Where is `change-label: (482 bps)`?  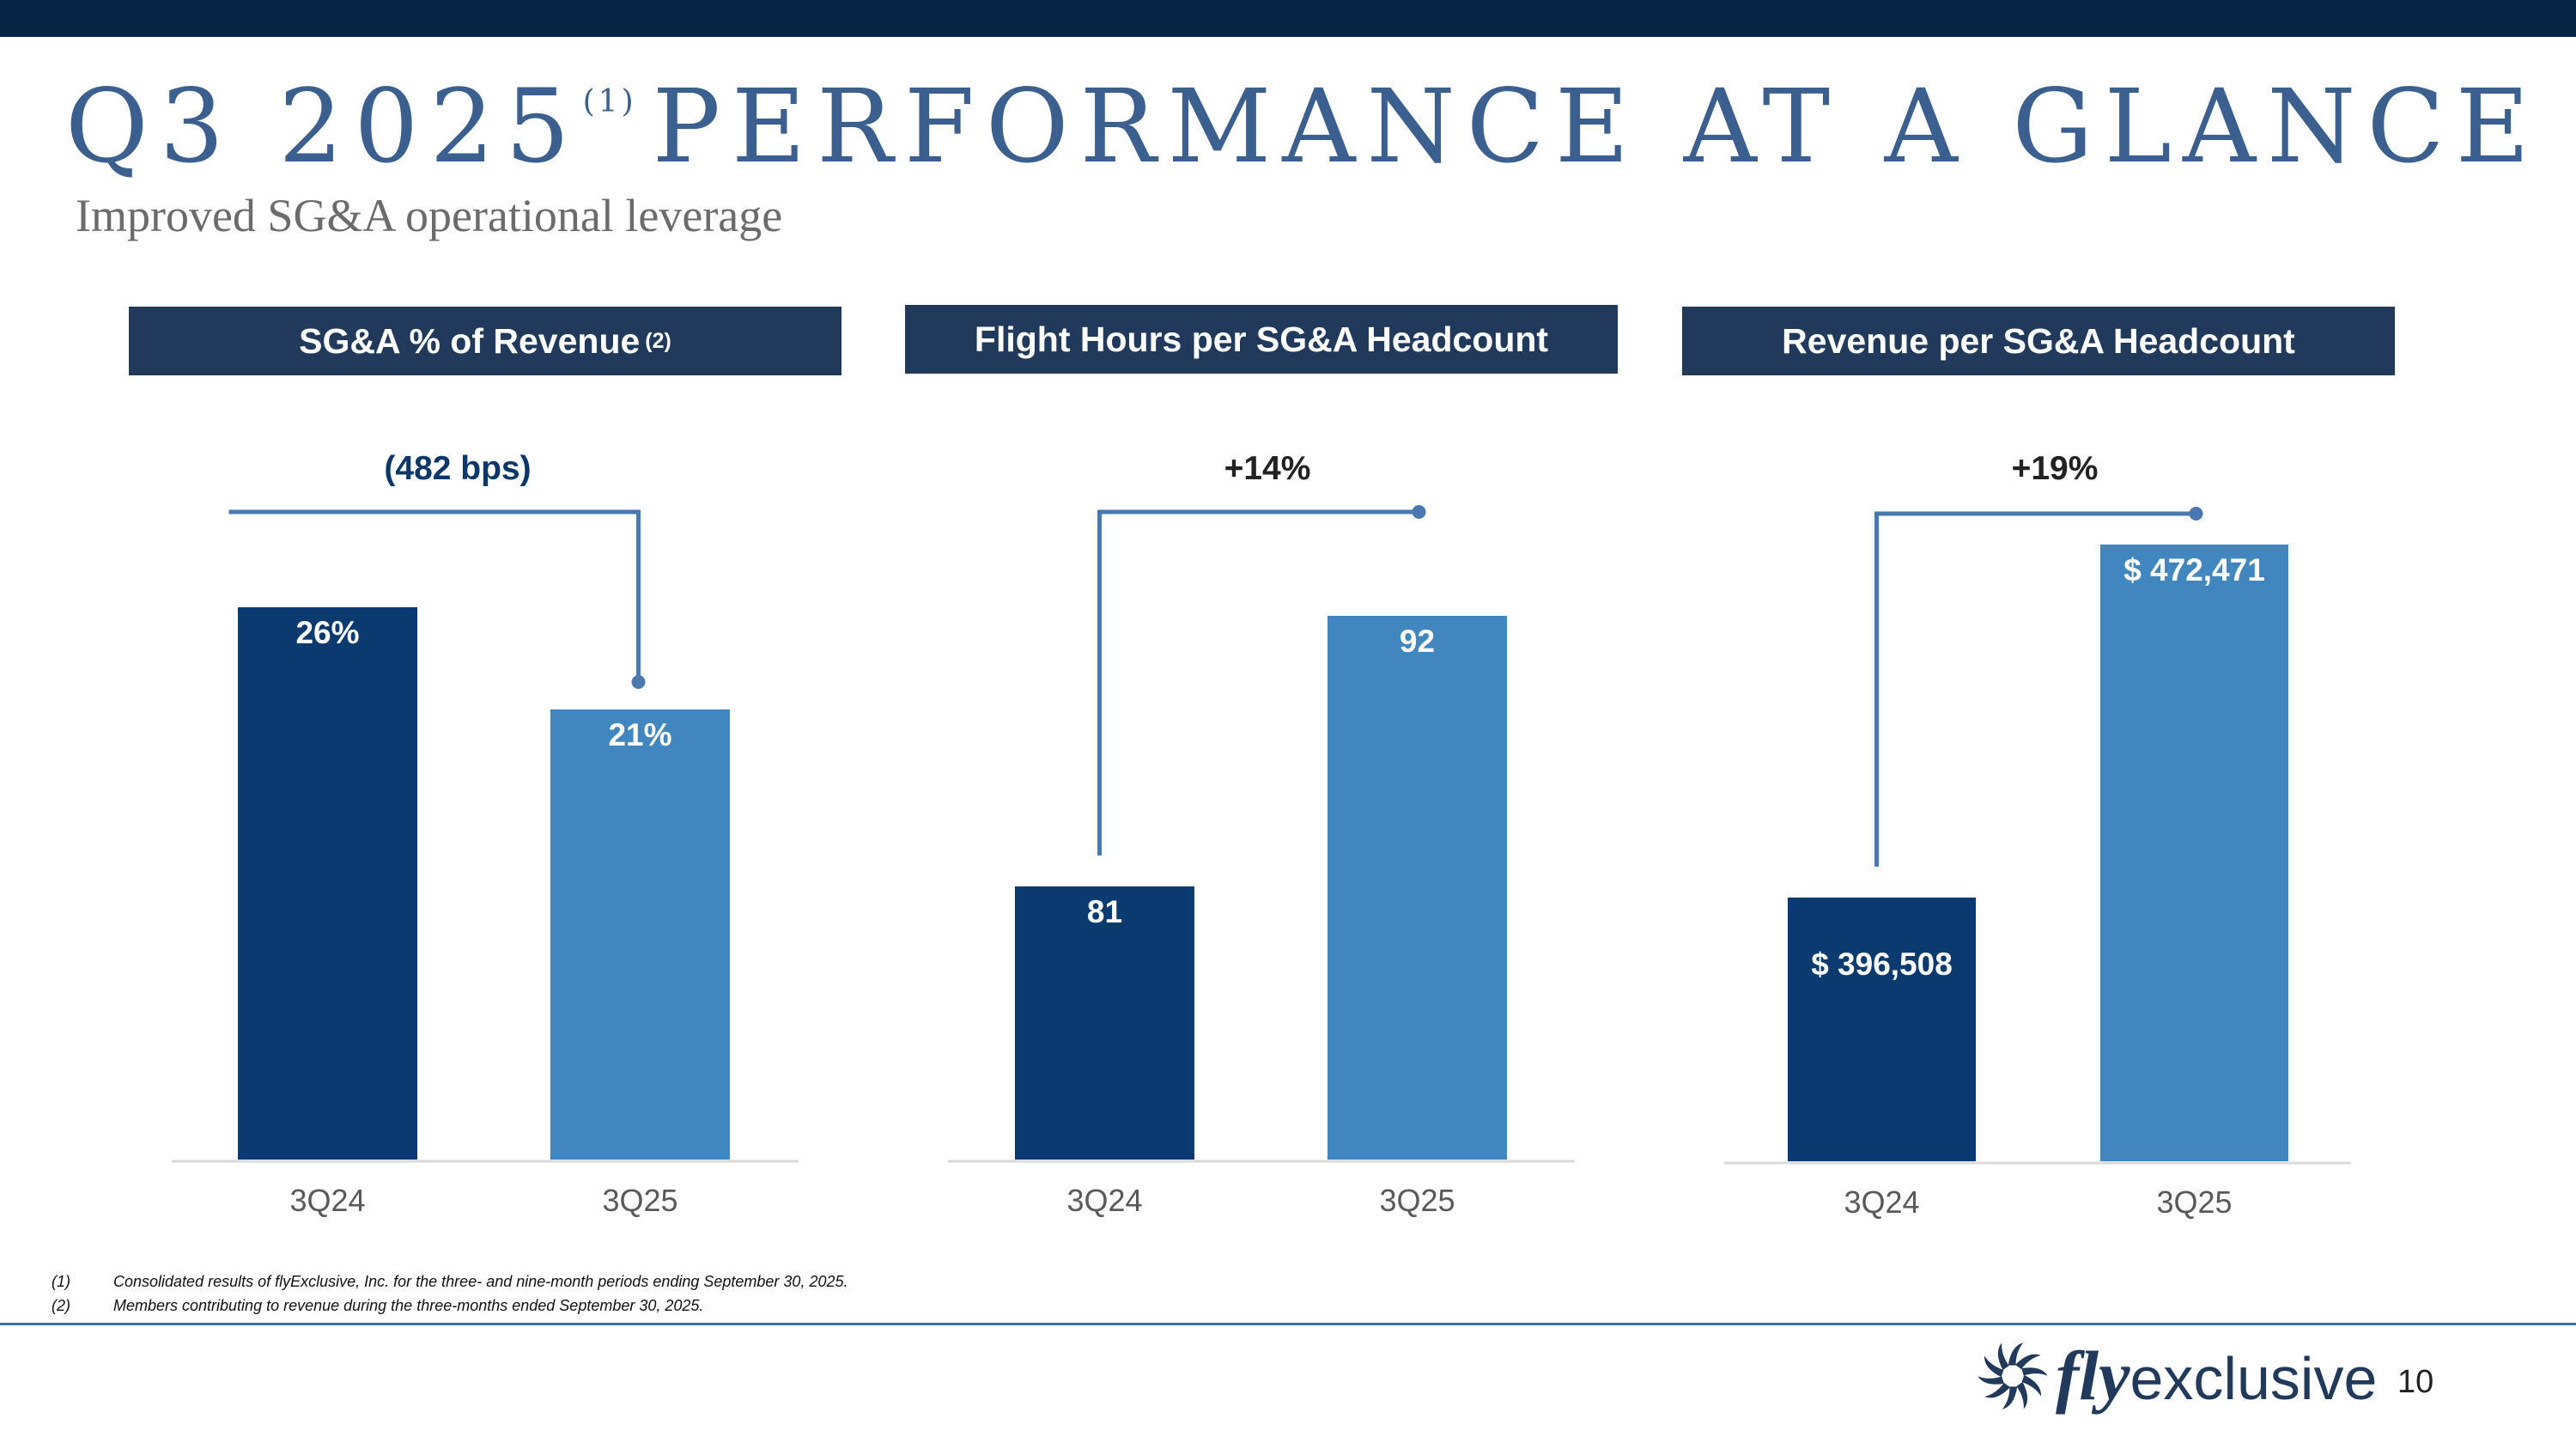 change-label: (482 bps) is located at coordinates (457, 468).